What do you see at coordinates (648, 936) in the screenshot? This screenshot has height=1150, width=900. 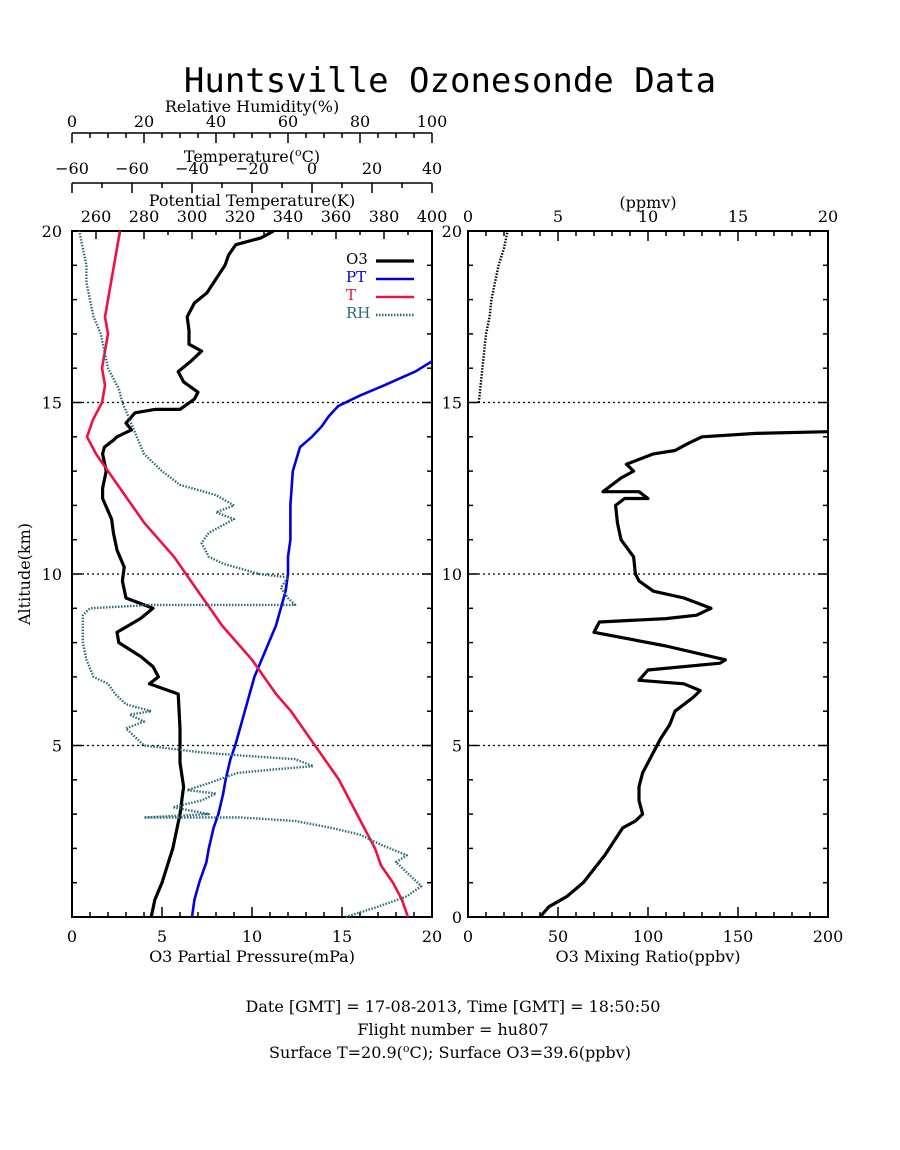 I see `mixing-ratio-tick-label: 100` at bounding box center [648, 936].